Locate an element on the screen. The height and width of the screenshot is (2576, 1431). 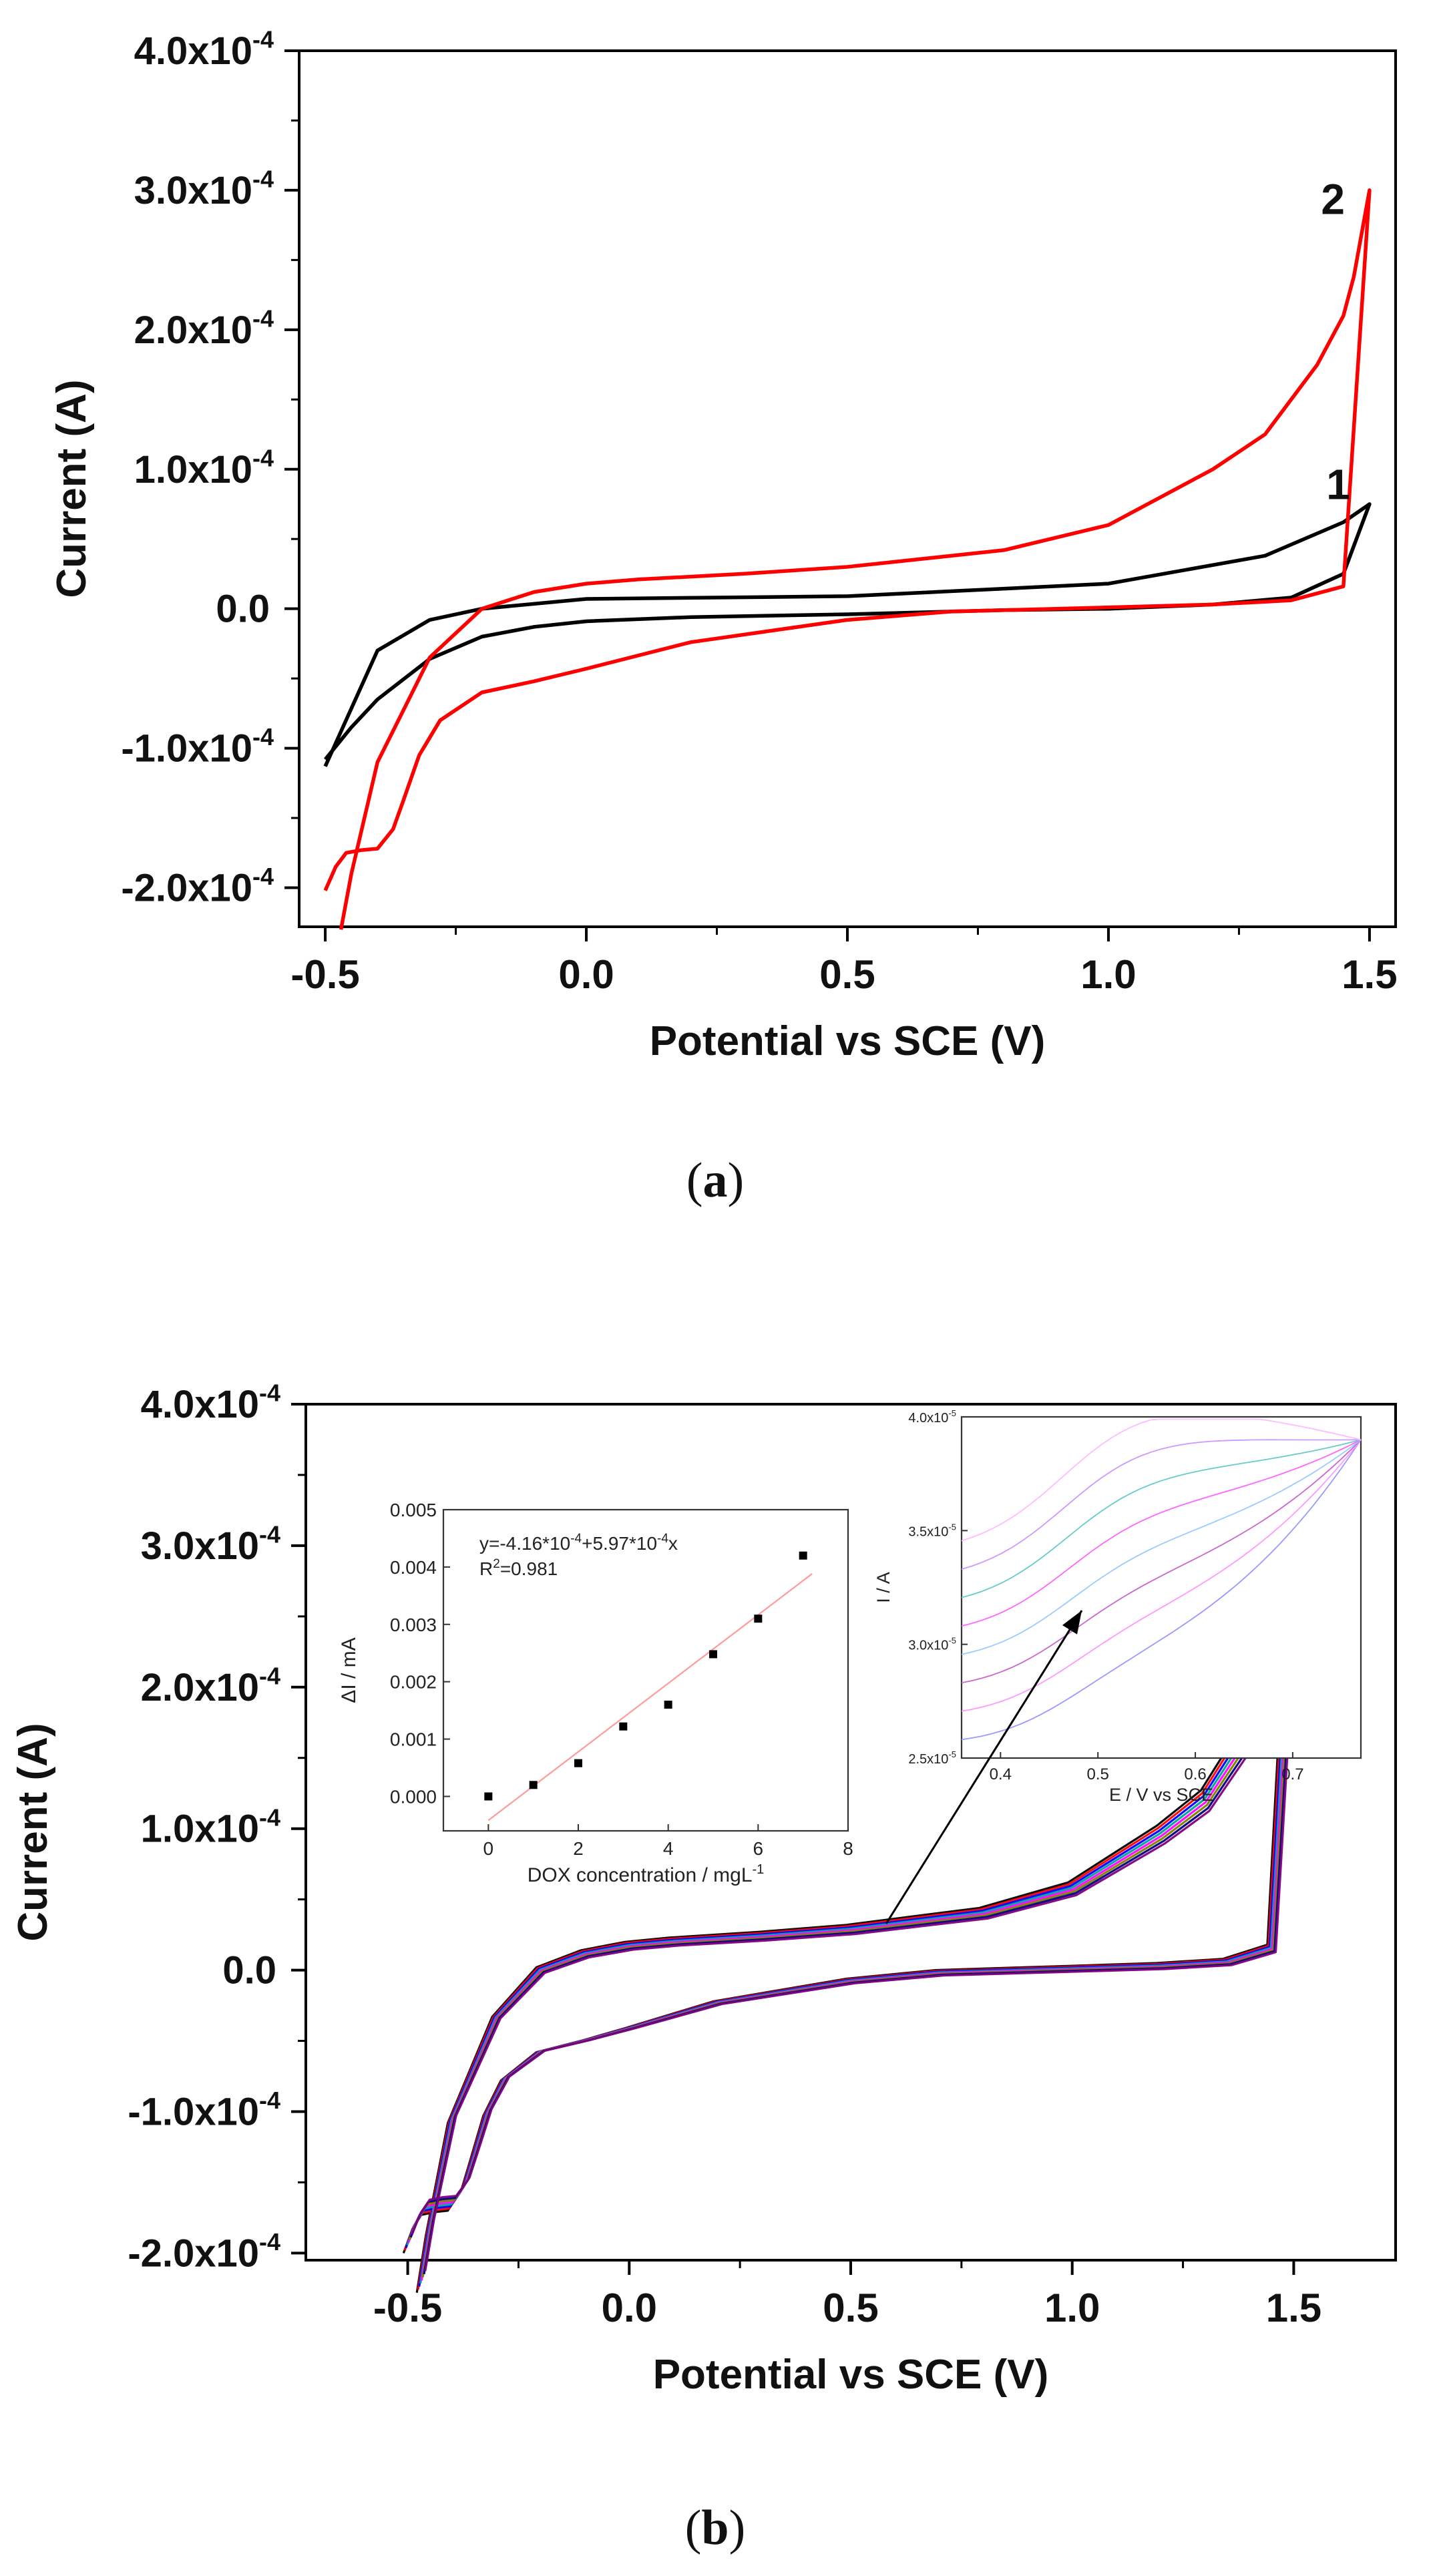
inset-pointer-arrow is located at coordinates (984, 1767).